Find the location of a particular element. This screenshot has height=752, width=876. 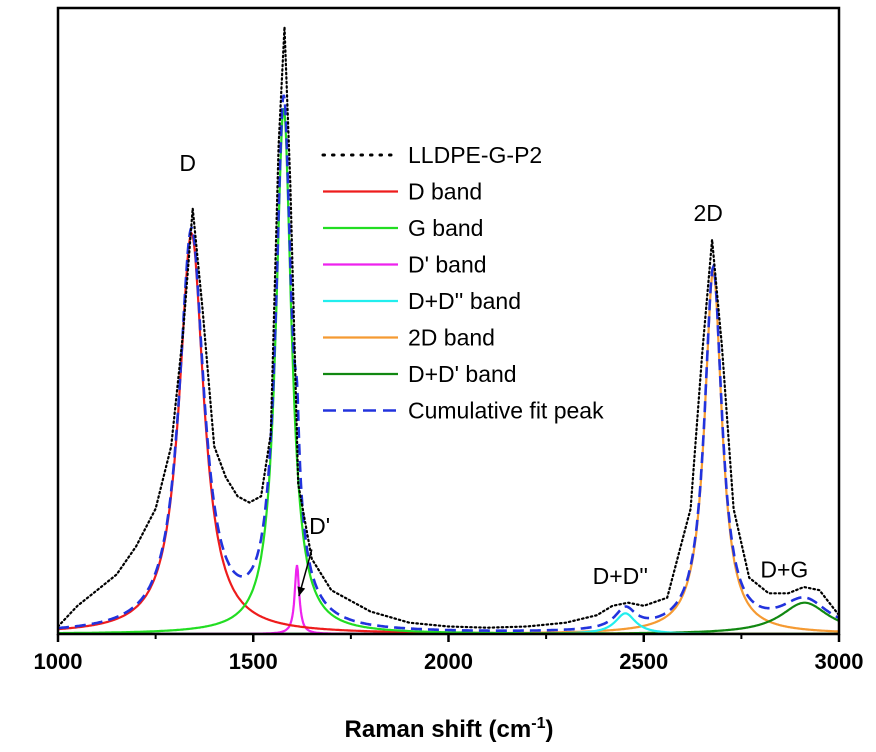

legend-label-d-band: D band is located at coordinates (445, 192).